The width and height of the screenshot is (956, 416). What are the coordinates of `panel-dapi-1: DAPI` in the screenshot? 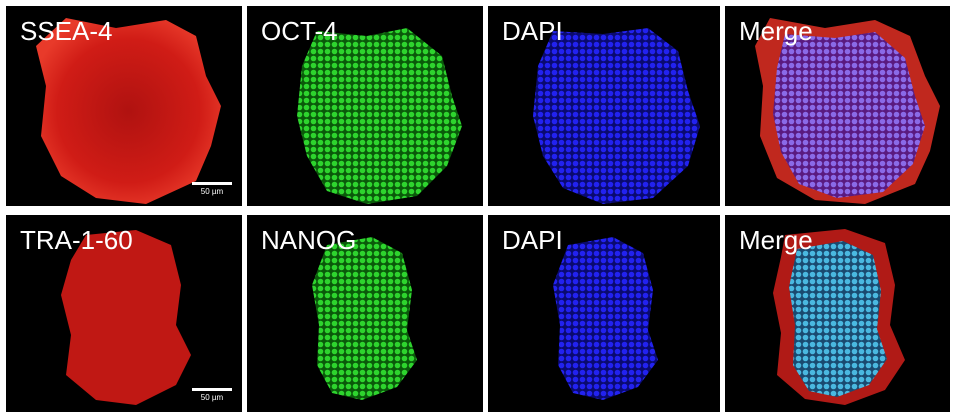 It's located at (604, 106).